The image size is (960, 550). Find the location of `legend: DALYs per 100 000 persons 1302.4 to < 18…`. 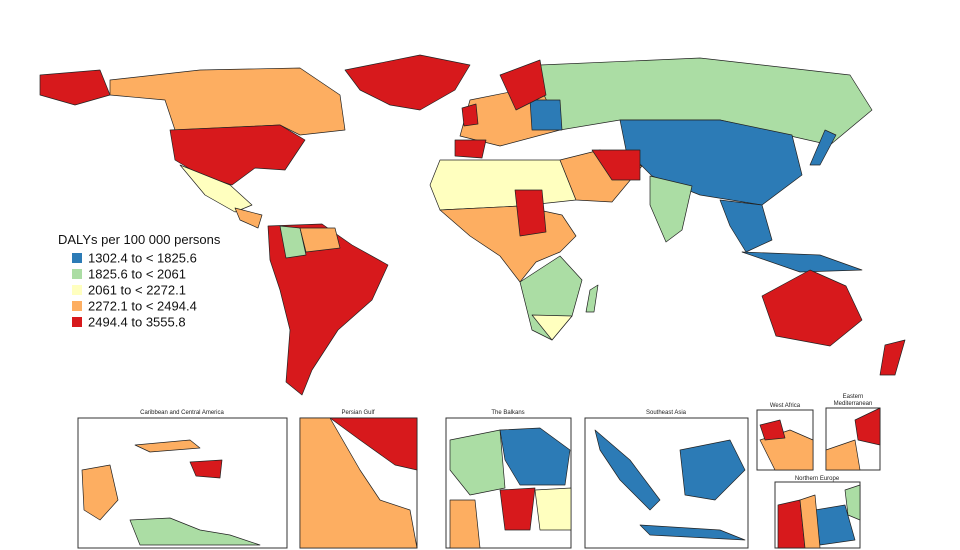

legend: DALYs per 100 000 persons 1302.4 to < 18… is located at coordinates (139, 280).